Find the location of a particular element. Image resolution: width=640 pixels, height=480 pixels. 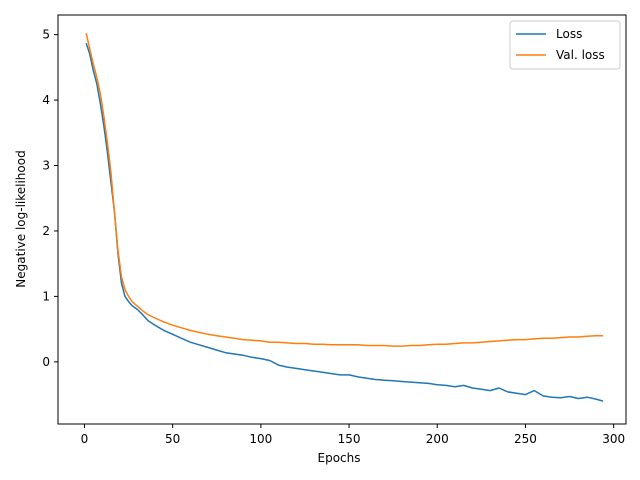

legend-box is located at coordinates (565, 45).